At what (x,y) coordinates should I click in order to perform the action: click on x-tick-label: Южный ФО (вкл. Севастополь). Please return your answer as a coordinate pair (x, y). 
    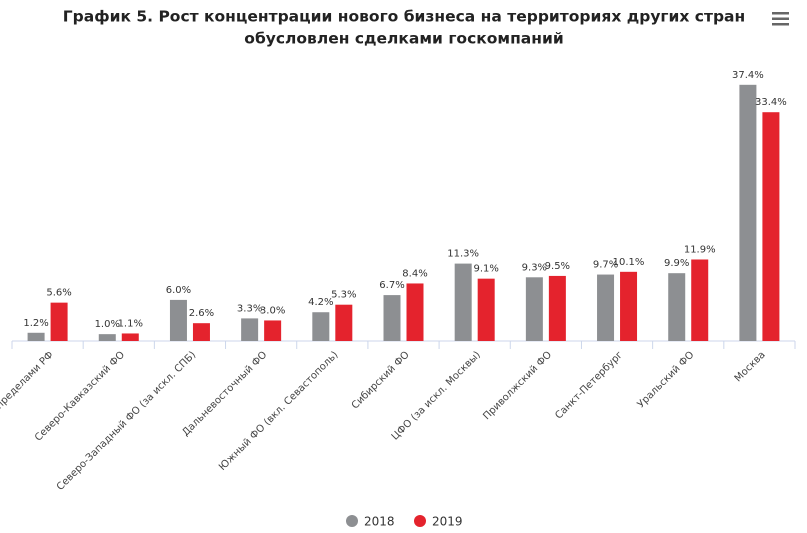
    Looking at the image, I should click on (279, 411).